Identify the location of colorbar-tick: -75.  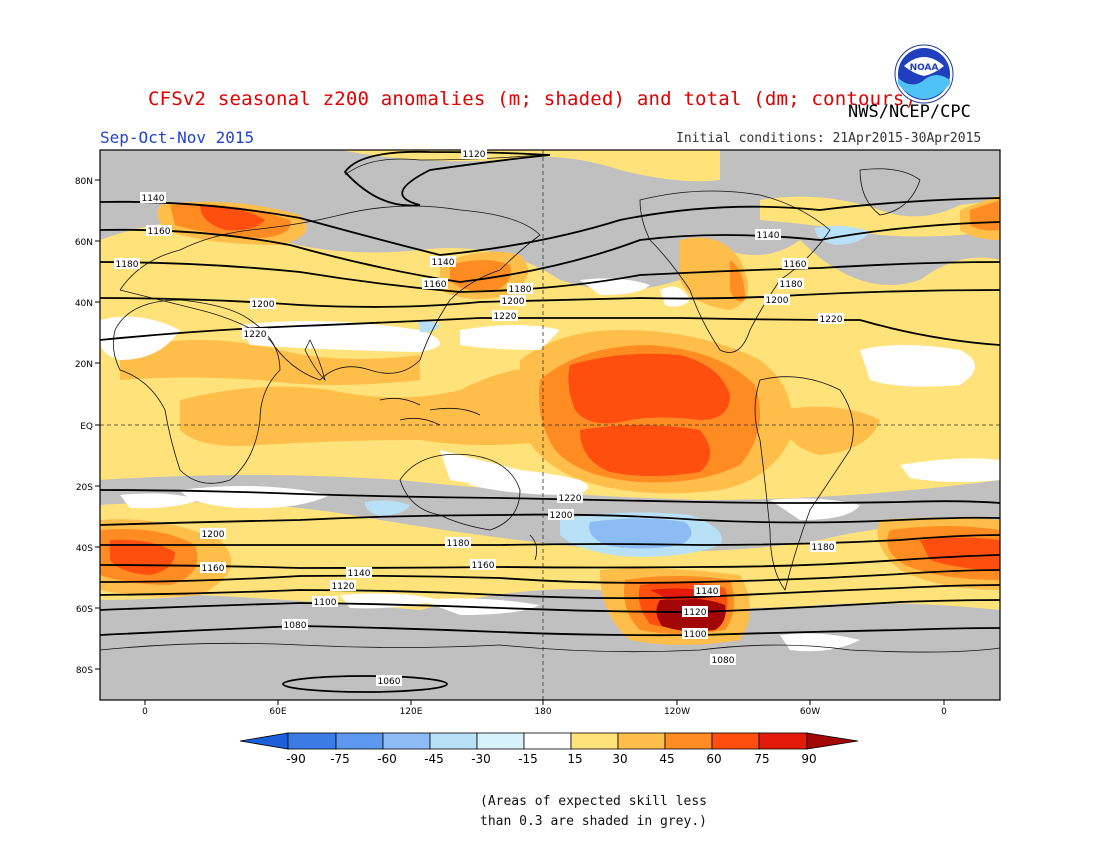
(340, 759).